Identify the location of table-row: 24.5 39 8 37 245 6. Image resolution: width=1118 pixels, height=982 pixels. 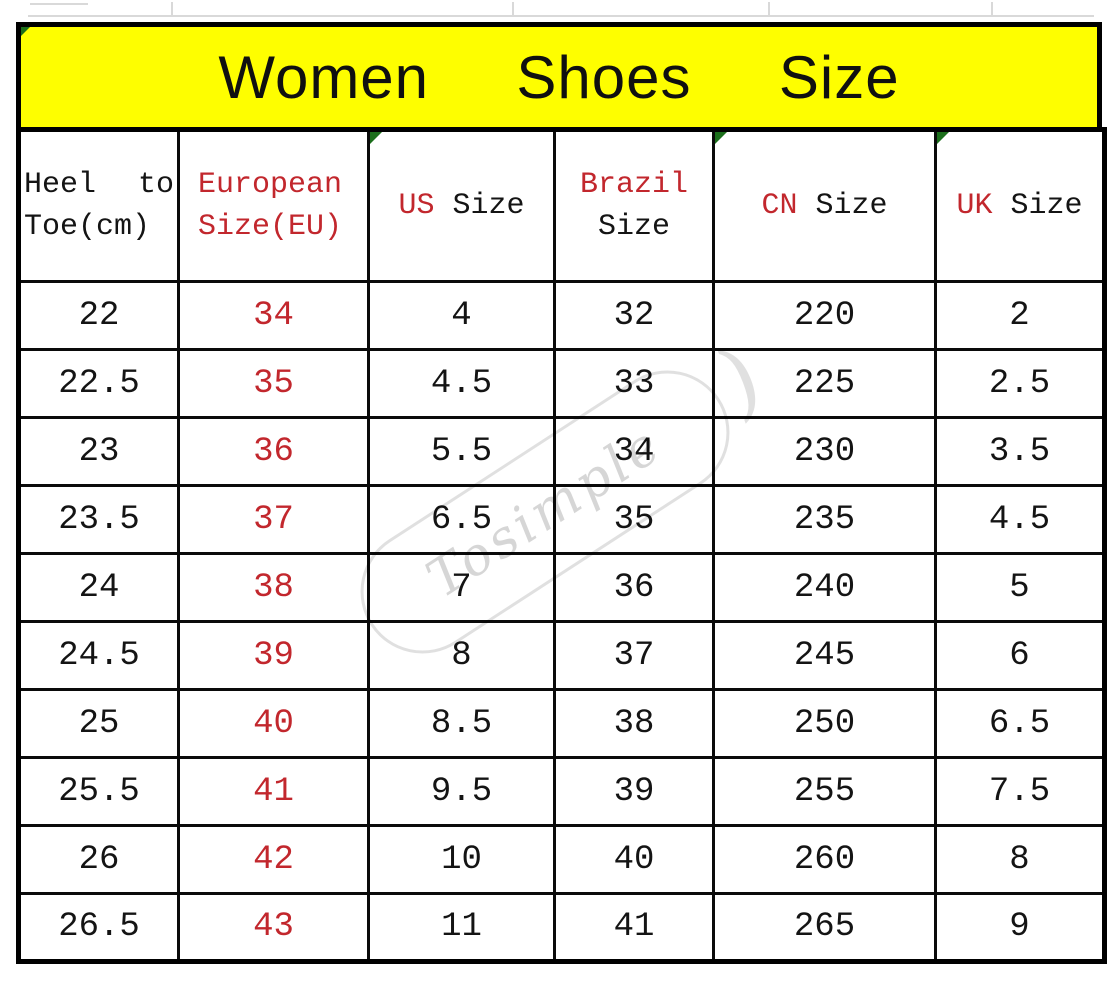
(561, 655).